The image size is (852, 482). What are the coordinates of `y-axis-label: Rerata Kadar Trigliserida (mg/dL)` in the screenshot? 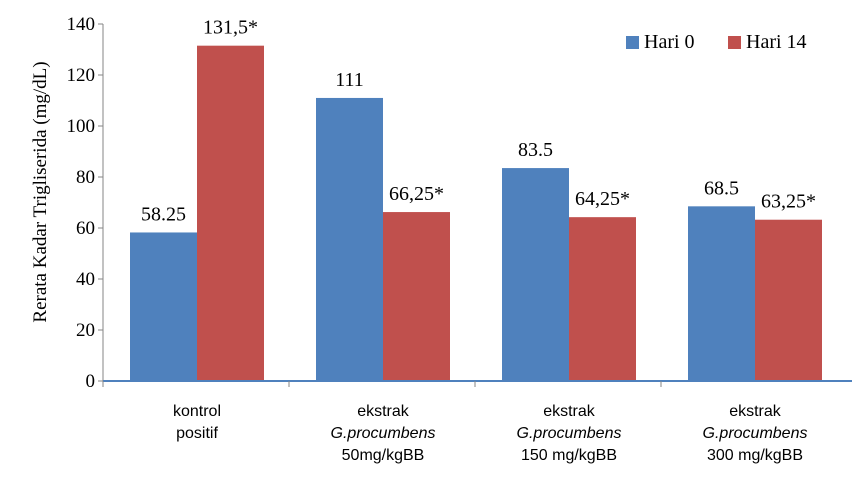 It's located at (40, 191).